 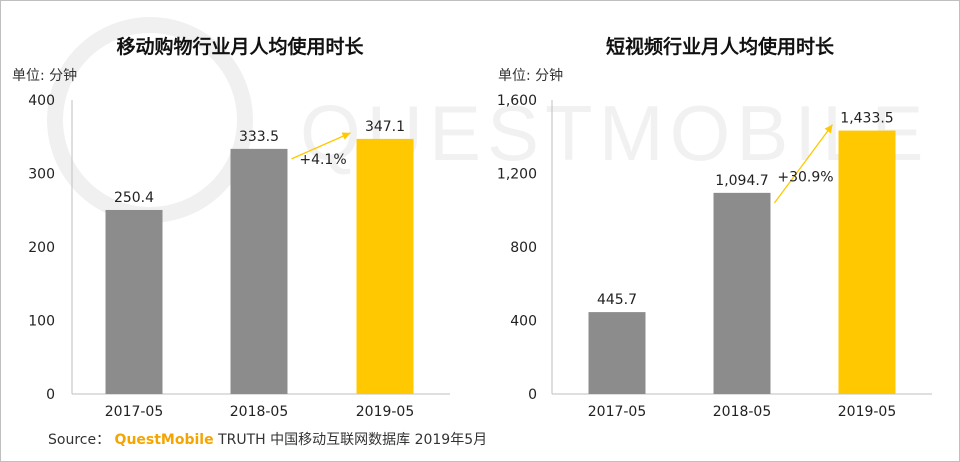 I want to click on y-tick-label: 1,600, so click(x=517, y=101).